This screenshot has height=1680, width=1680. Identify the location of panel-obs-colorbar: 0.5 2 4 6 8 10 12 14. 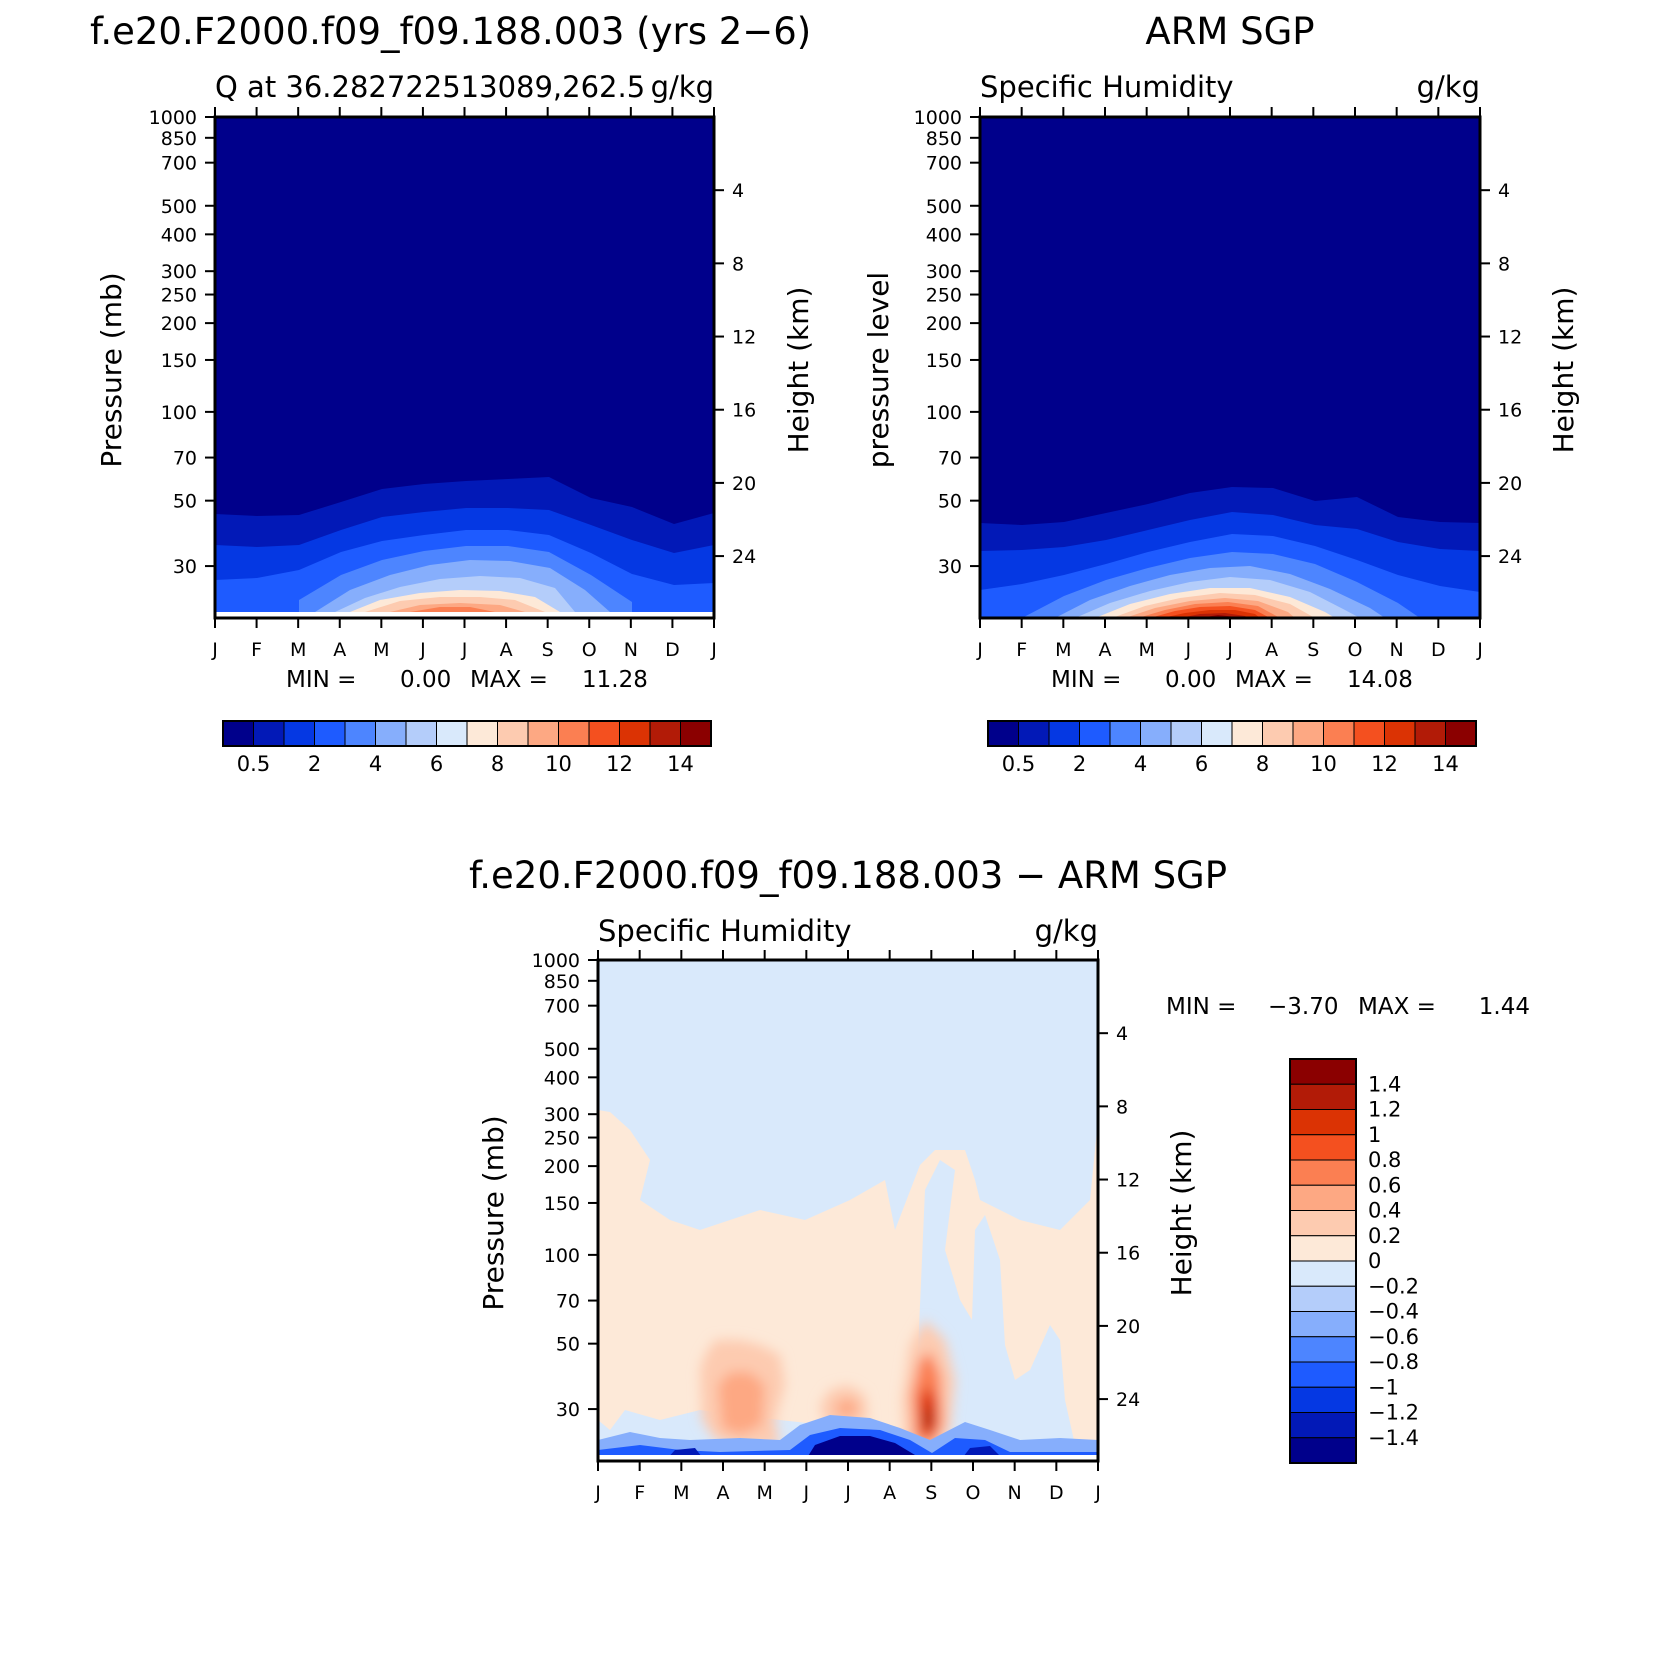
(1232, 748).